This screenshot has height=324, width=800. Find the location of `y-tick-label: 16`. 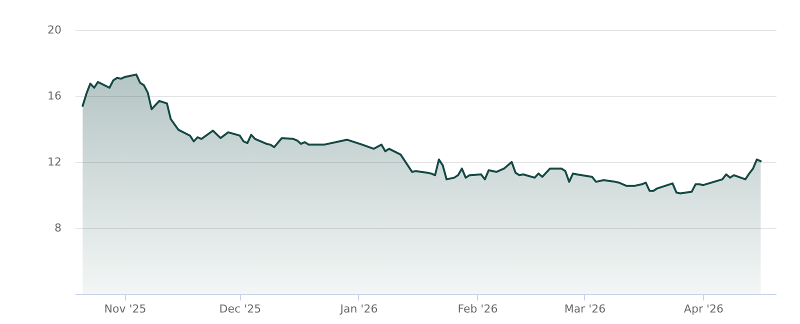

y-tick-label: 16 is located at coordinates (55, 96).